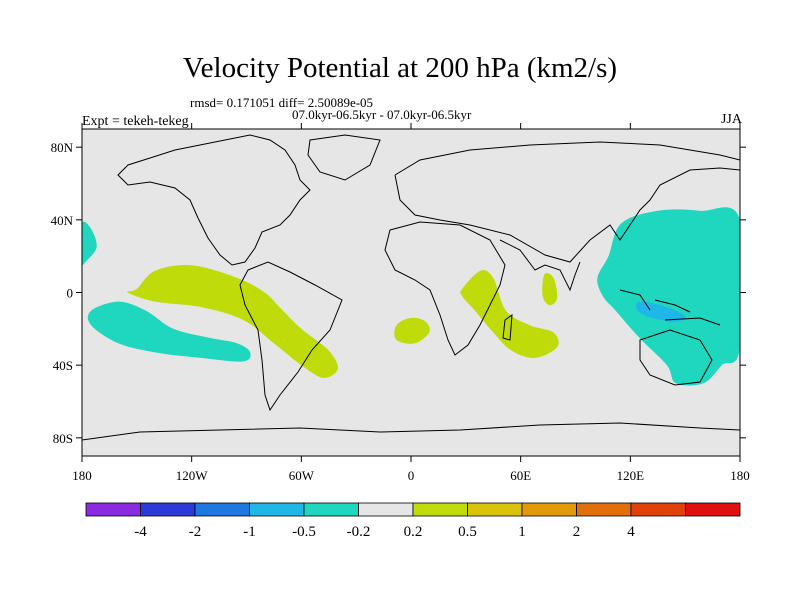  Describe the element at coordinates (413, 532) in the screenshot. I see `colorbar-label: 0.2` at that location.